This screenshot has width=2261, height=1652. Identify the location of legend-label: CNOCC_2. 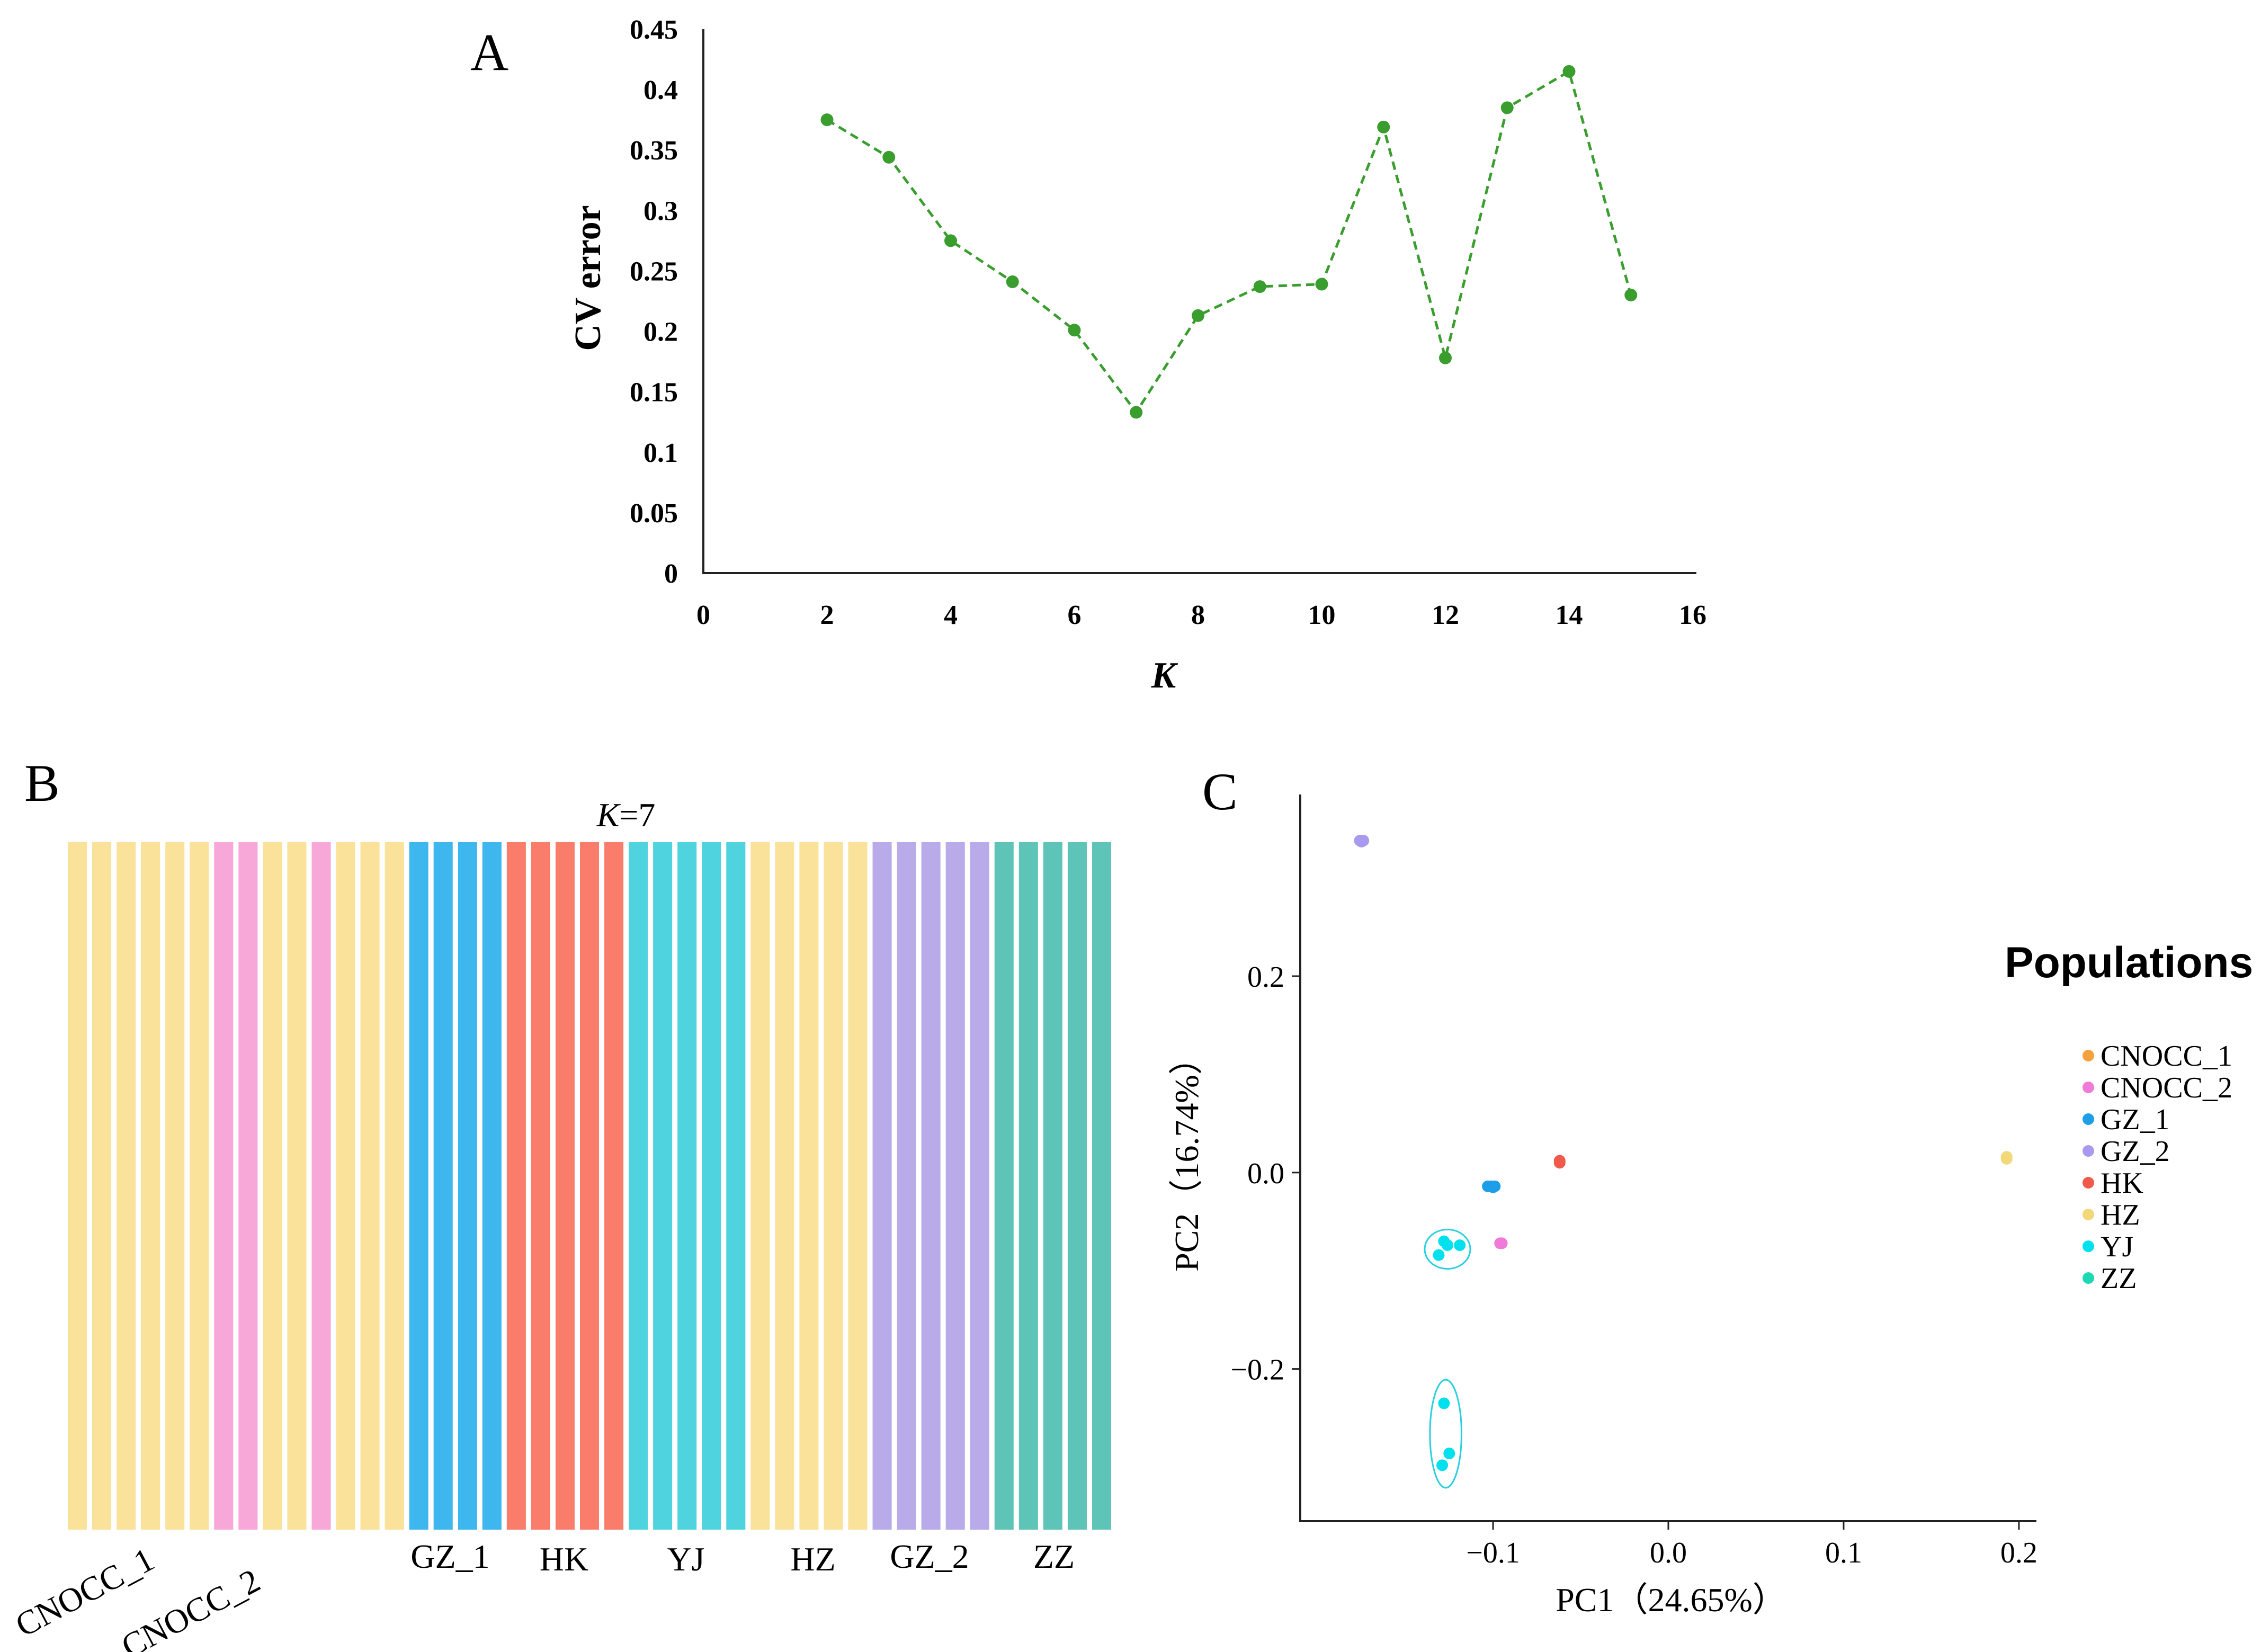
(2166, 1088).